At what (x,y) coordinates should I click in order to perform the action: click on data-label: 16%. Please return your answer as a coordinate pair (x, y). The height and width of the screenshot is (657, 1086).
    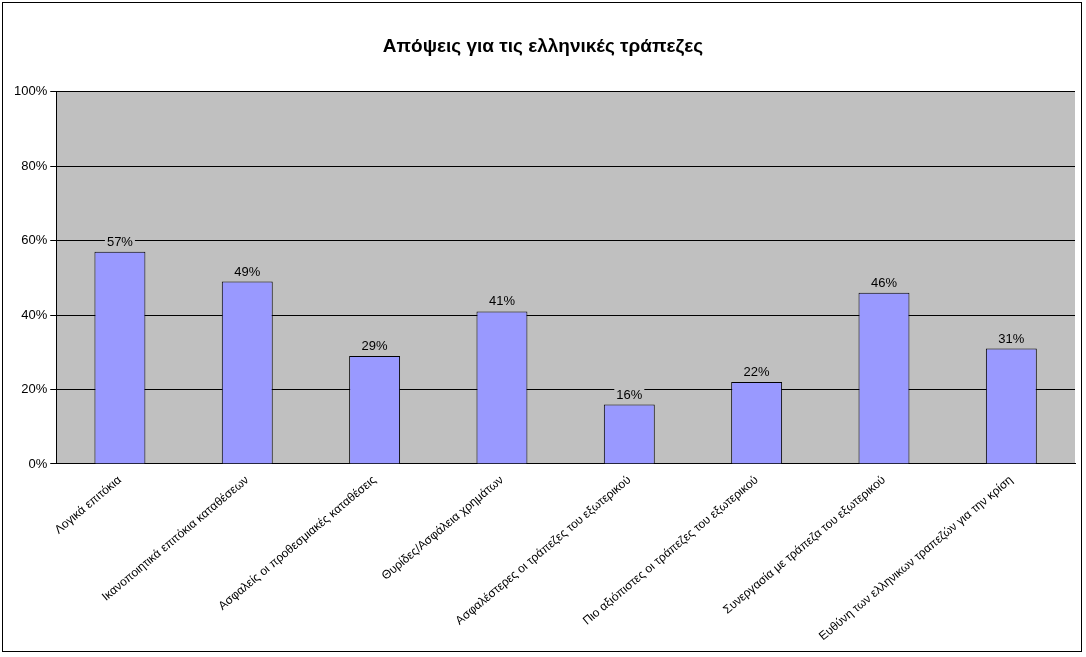
    Looking at the image, I should click on (629, 394).